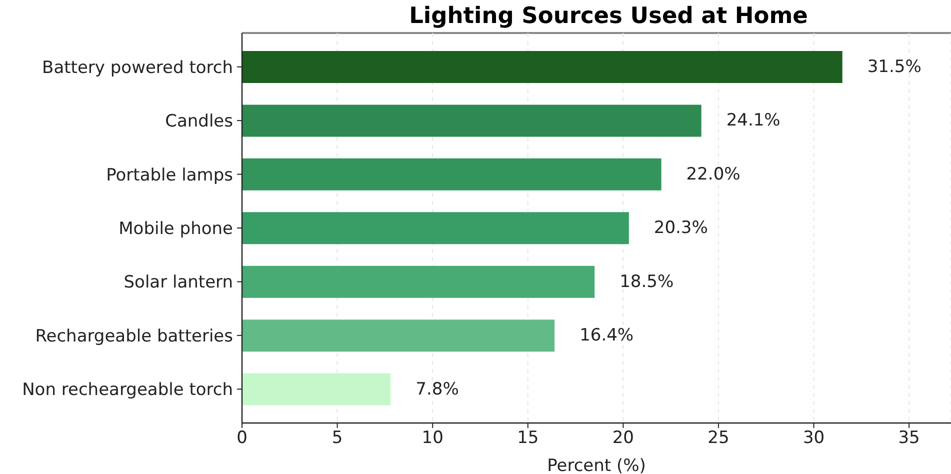  I want to click on y-tick-label: Candles, so click(199, 122).